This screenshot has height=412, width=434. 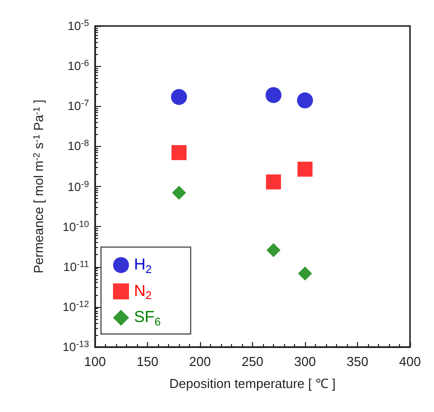 I want to click on x-tick-label: 150, so click(x=147, y=361).